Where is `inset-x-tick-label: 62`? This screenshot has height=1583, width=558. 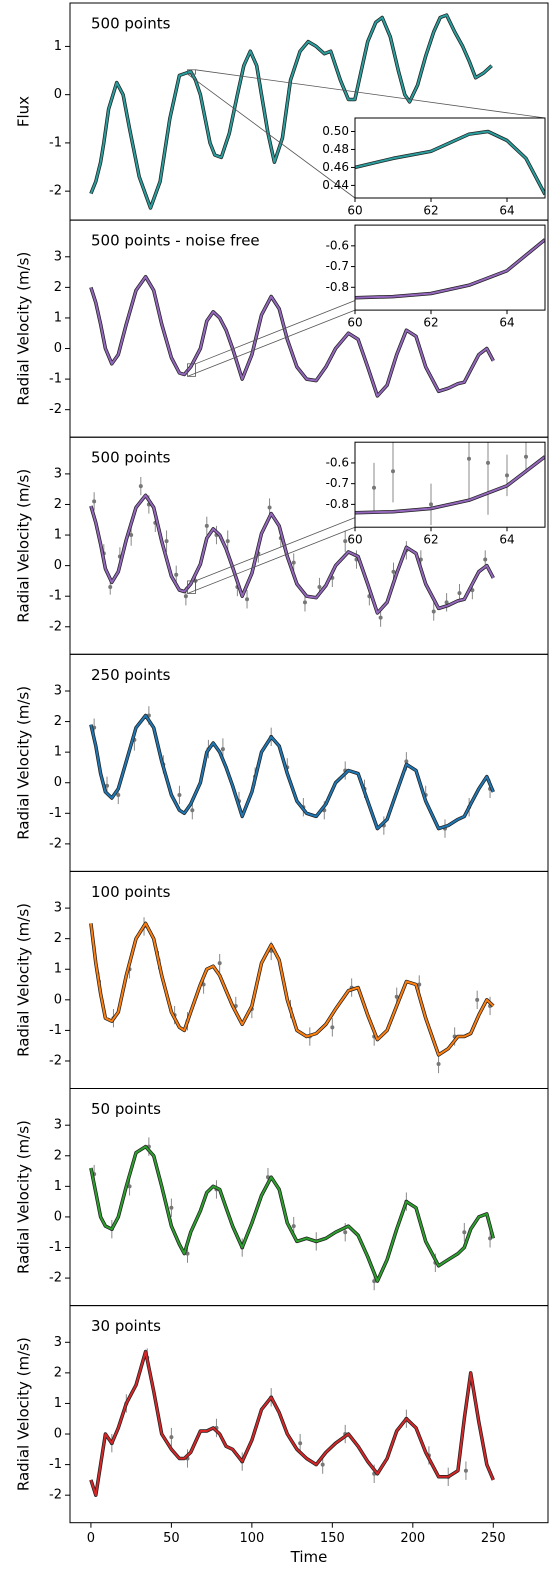
inset-x-tick-label: 62 is located at coordinates (430, 211).